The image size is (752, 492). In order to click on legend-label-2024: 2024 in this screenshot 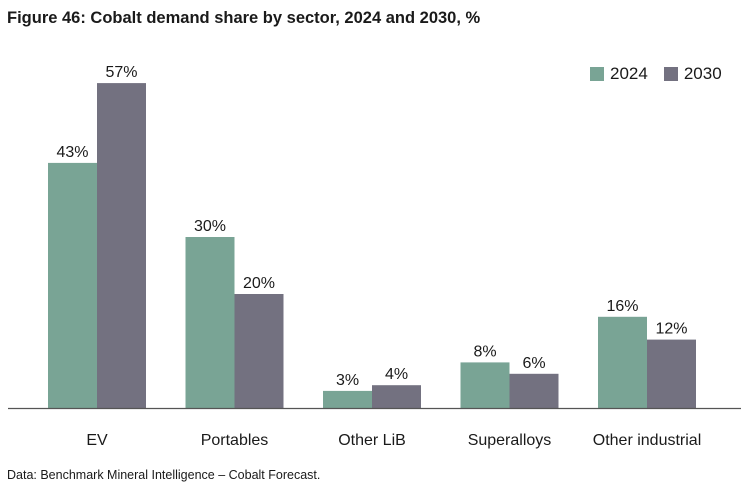, I will do `click(629, 73)`.